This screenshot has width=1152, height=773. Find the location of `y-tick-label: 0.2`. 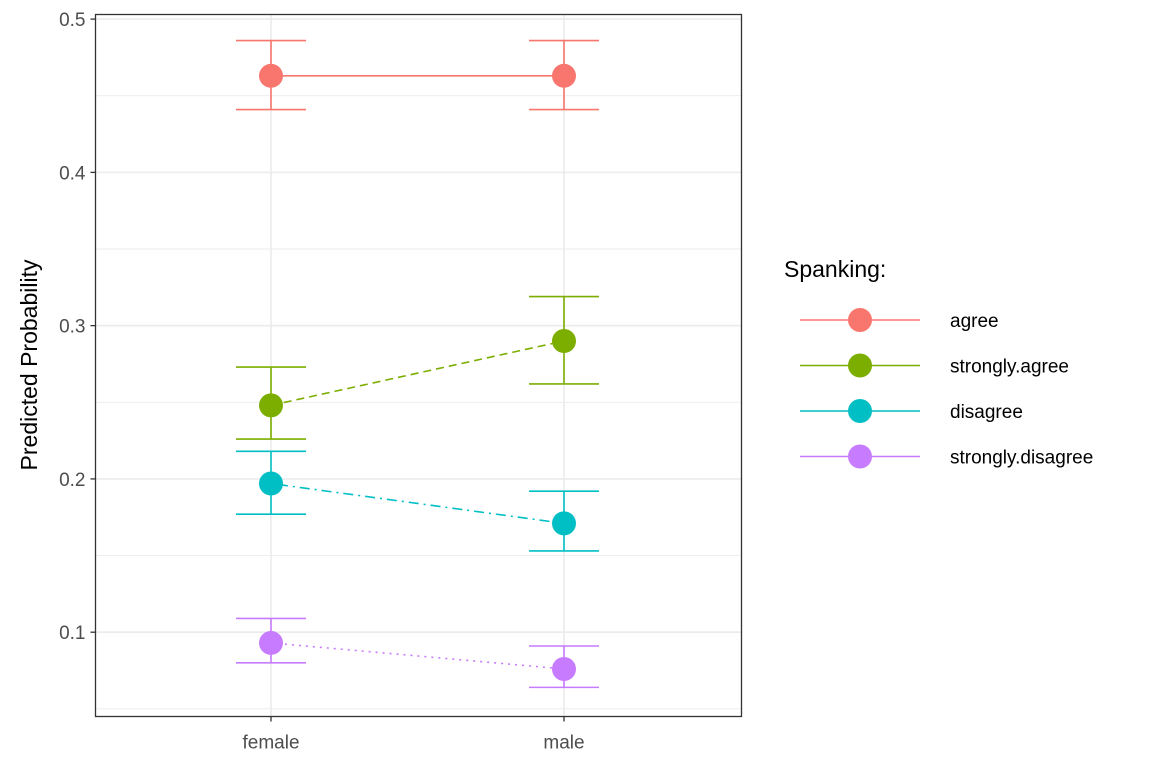

y-tick-label: 0.2 is located at coordinates (72, 480).